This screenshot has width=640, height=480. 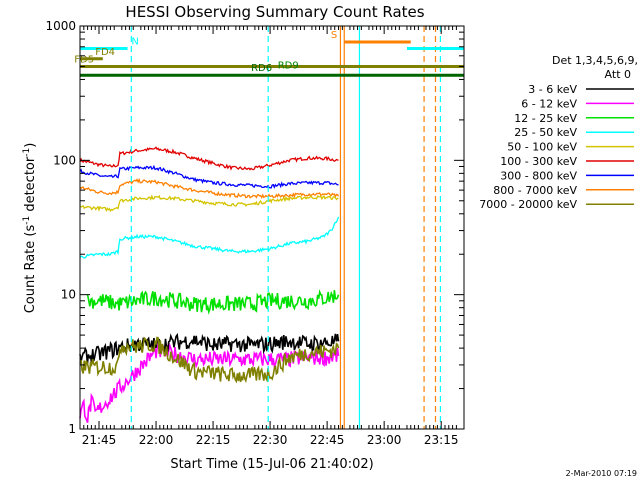 What do you see at coordinates (545, 118) in the screenshot?
I see `legend-label-2: 12 - 25 keV` at bounding box center [545, 118].